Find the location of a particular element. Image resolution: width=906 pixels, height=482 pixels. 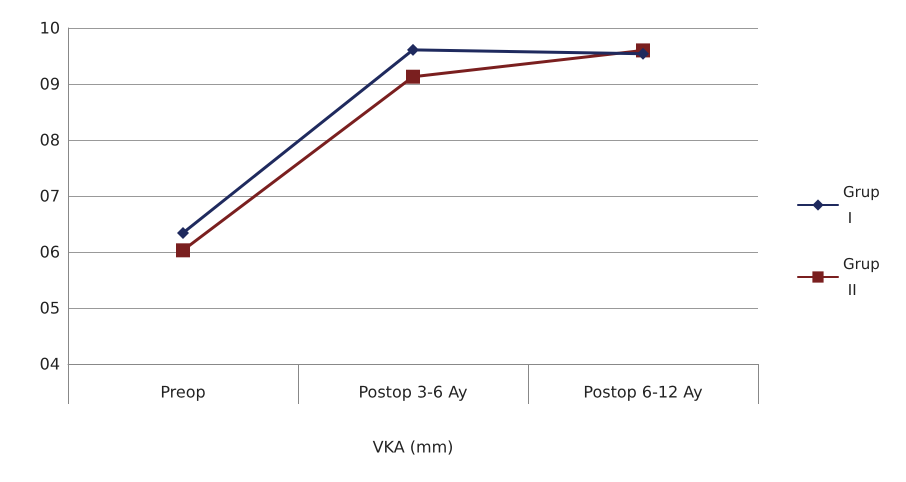

y-tick-label: 06 is located at coordinates (50, 252).